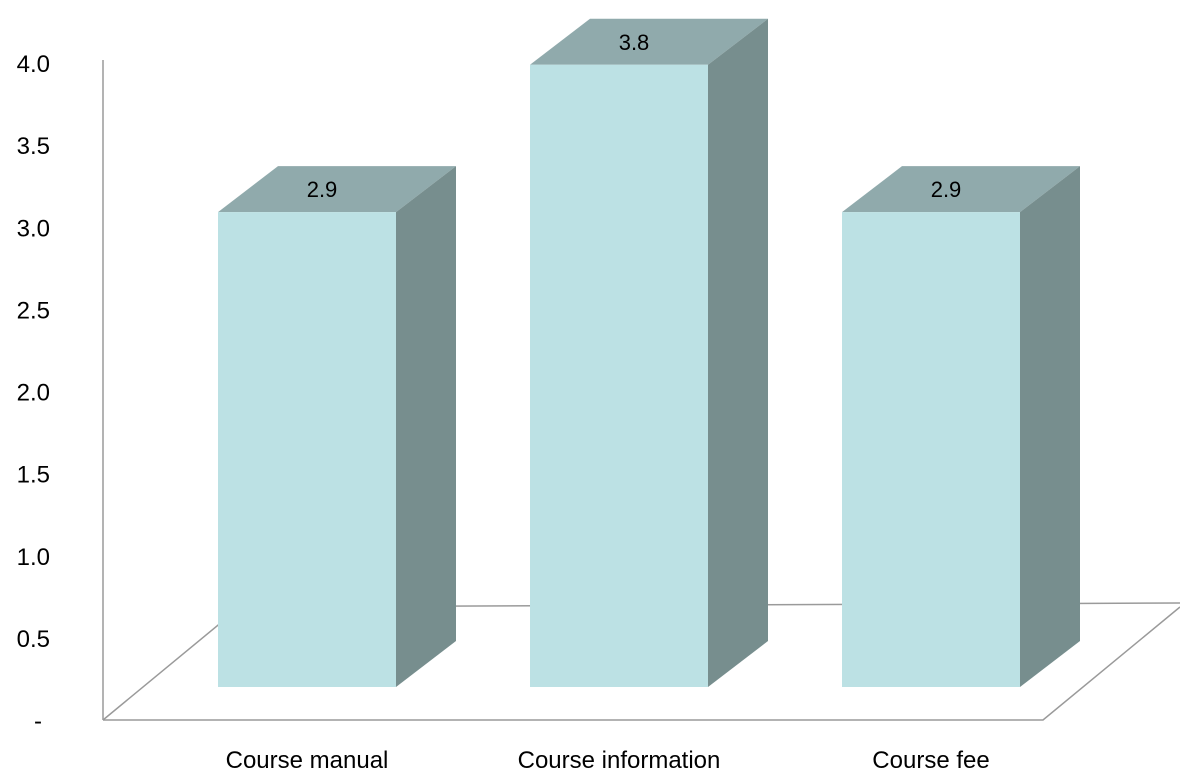 This screenshot has width=1180, height=779. Describe the element at coordinates (33, 146) in the screenshot. I see `y-tick-label: 3.5` at that location.